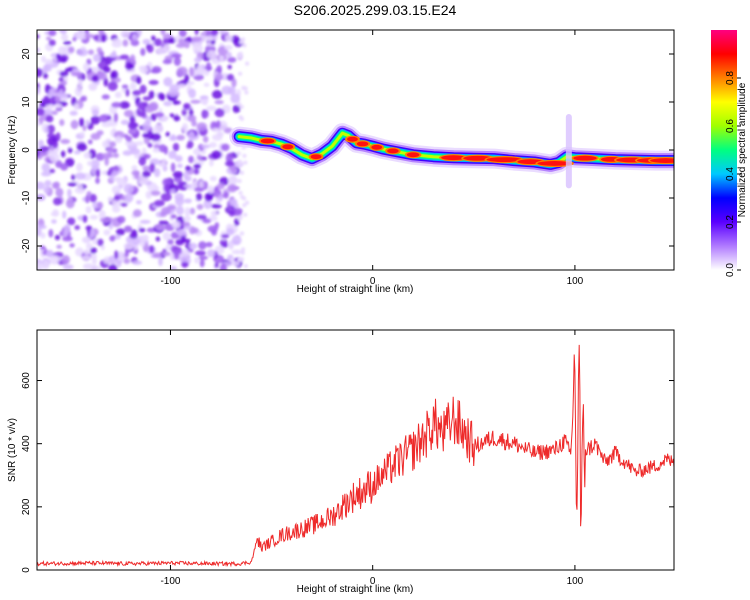  Describe the element at coordinates (26, 54) in the screenshot. I see `spectrogram-ytick-label: 20` at that location.